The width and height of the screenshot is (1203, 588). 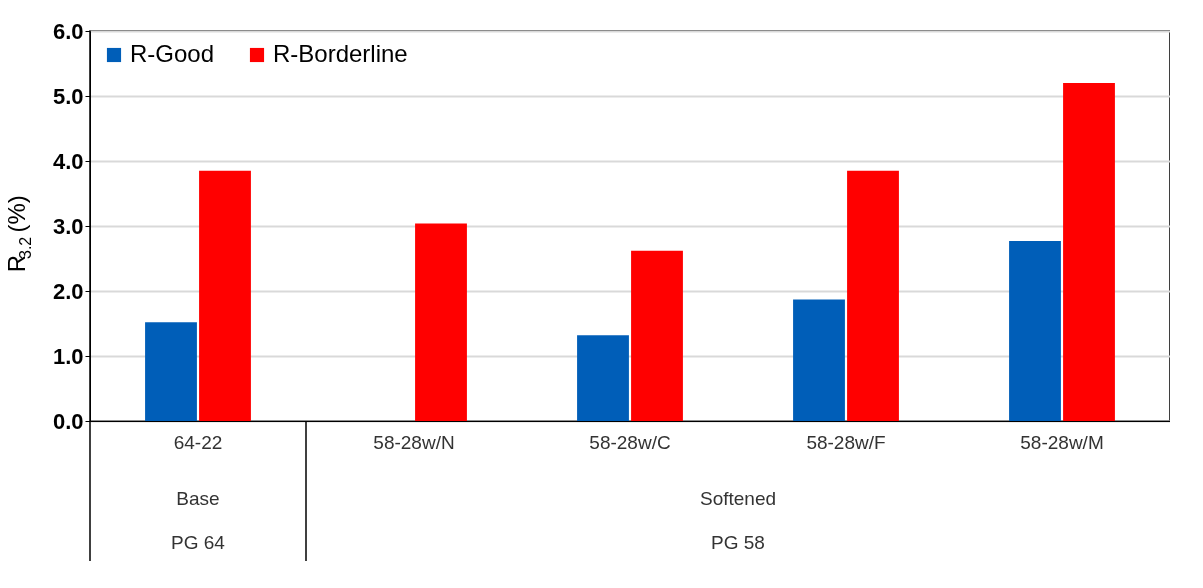 I want to click on legend-label: R-Good, so click(x=172, y=53).